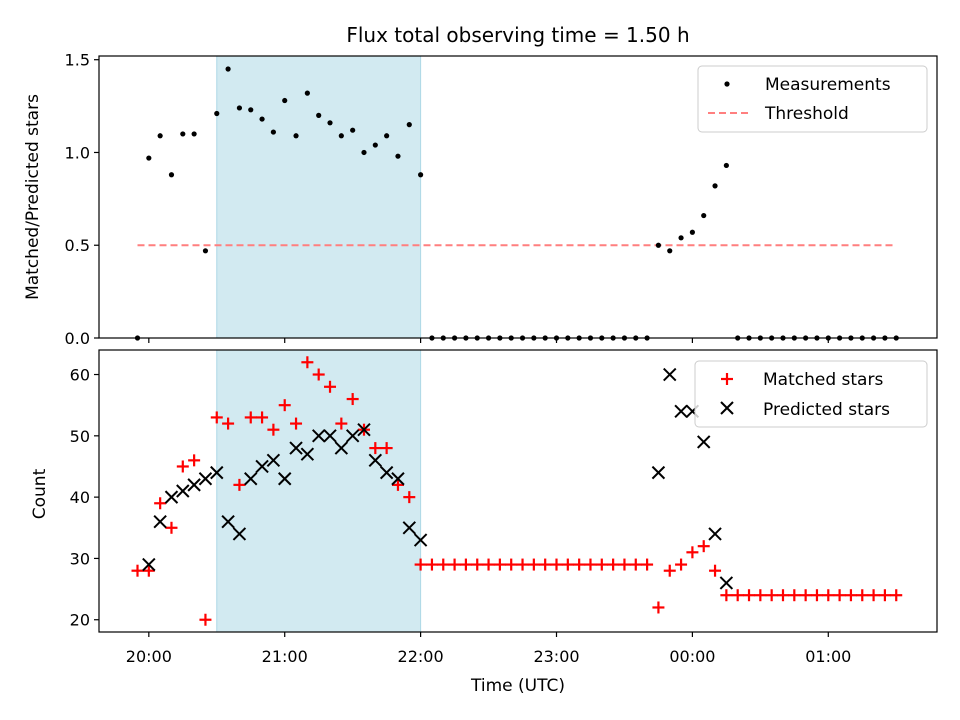 Image resolution: width=960 pixels, height=720 pixels. What do you see at coordinates (319, 197) in the screenshot?
I see `ratio-observing-span` at bounding box center [319, 197].